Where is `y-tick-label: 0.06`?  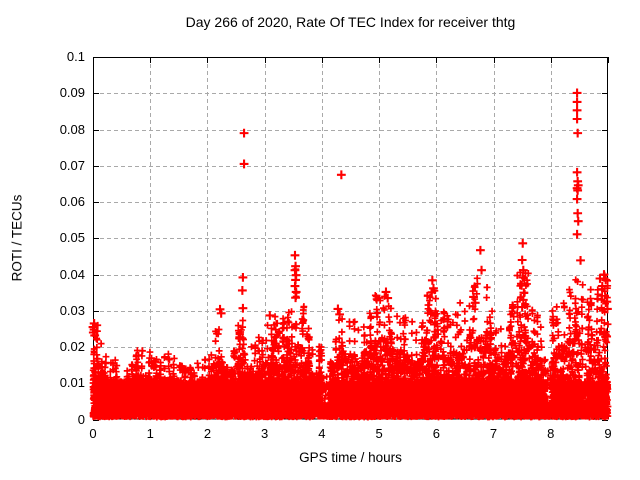
y-tick-label: 0.06 is located at coordinates (72, 201).